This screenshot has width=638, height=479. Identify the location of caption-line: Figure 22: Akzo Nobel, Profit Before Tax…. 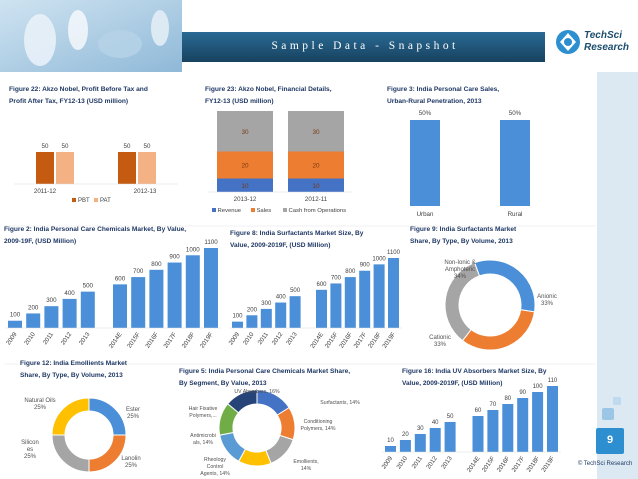
(78, 89).